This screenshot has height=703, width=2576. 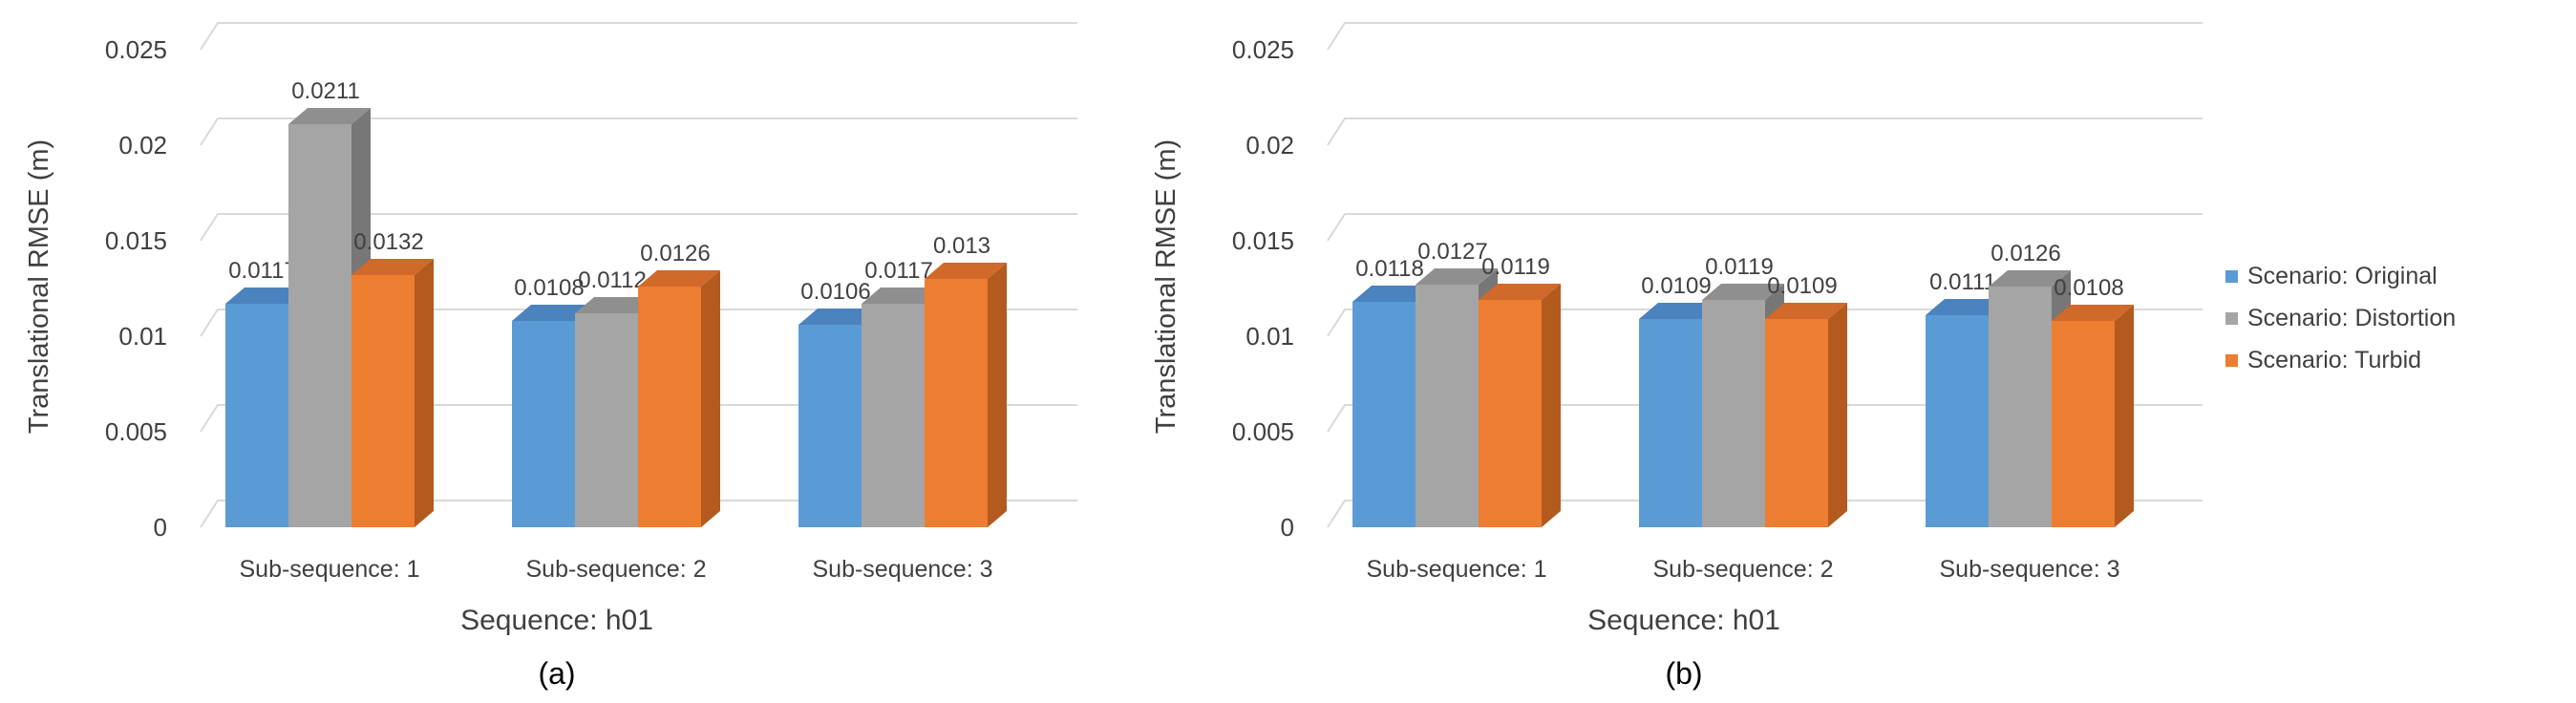 I want to click on y-tick-label: 0.02, so click(x=1269, y=145).